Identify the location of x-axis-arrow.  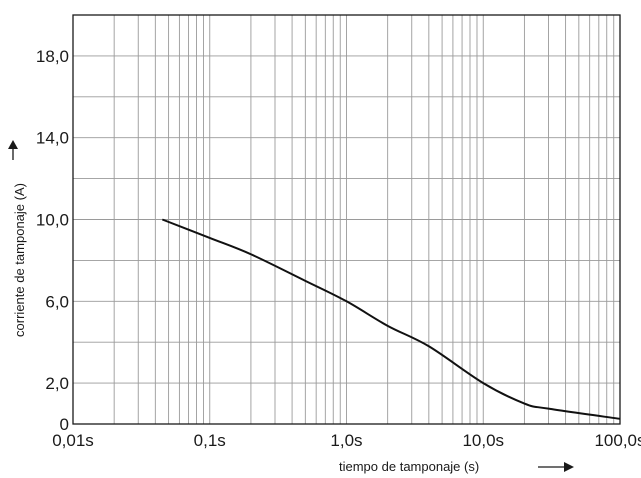
(556, 467).